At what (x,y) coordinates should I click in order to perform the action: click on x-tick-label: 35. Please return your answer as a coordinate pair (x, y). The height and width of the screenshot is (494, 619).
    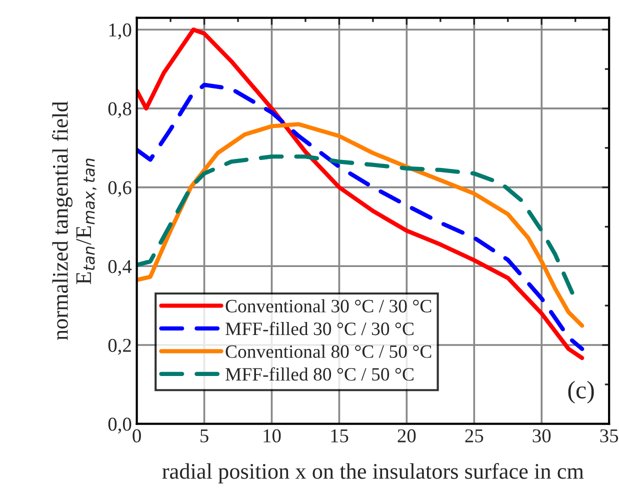
    Looking at the image, I should click on (609, 435).